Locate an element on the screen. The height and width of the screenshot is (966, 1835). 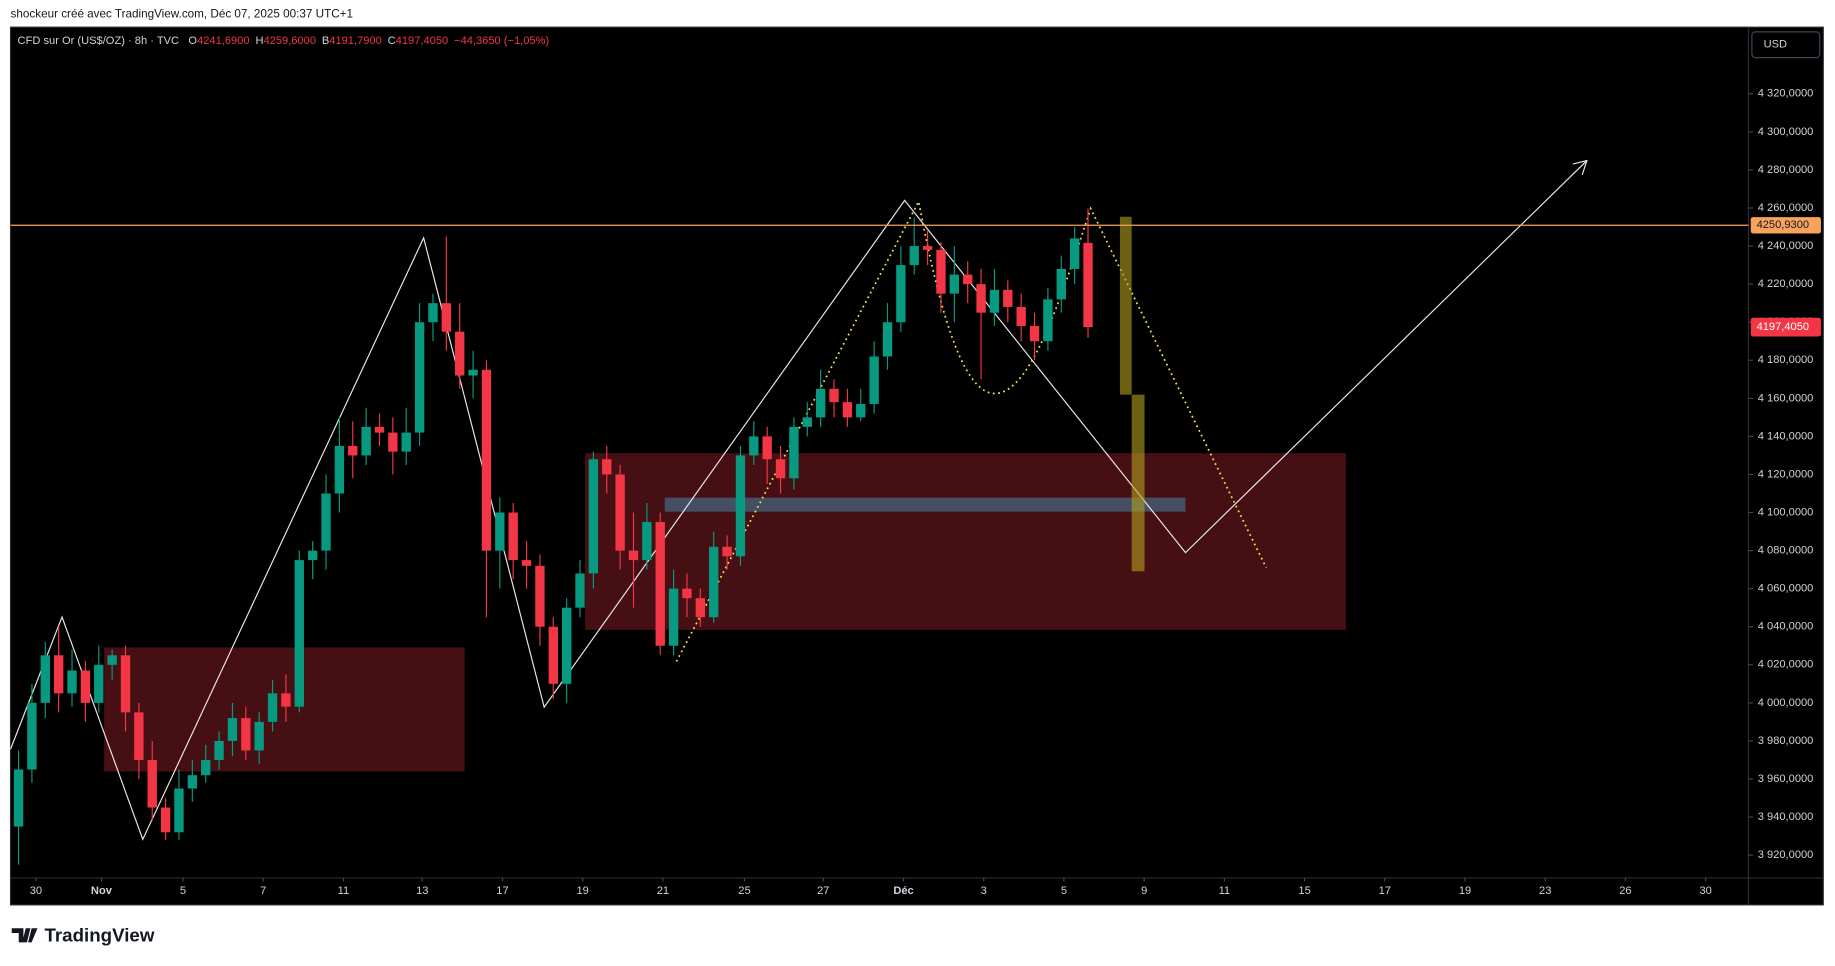
x-tick-label: Nov is located at coordinates (102, 891).